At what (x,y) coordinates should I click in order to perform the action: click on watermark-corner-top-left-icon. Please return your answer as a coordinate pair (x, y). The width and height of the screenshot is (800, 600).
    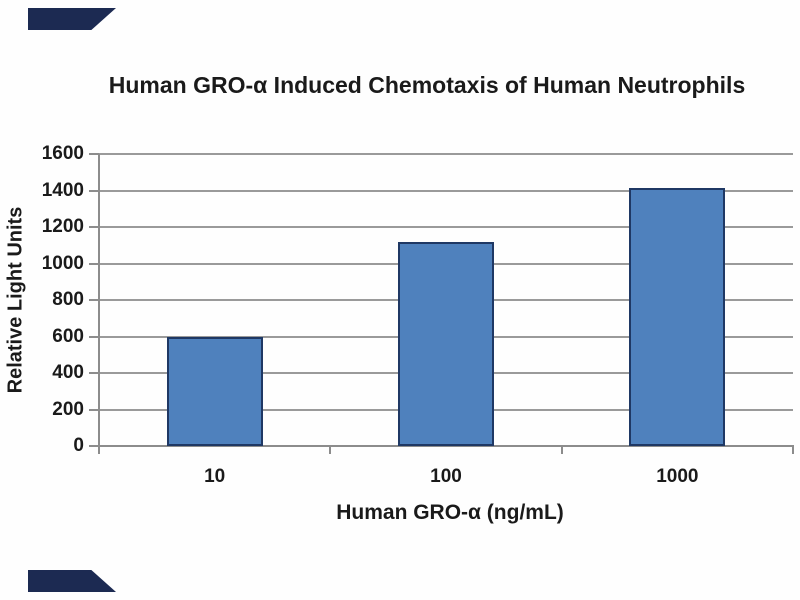
    Looking at the image, I should click on (72, 19).